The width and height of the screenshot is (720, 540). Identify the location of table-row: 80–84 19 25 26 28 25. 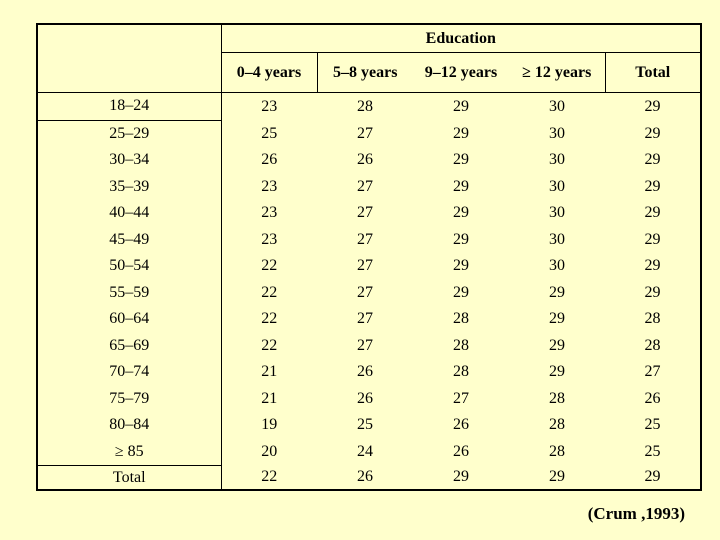
(369, 425).